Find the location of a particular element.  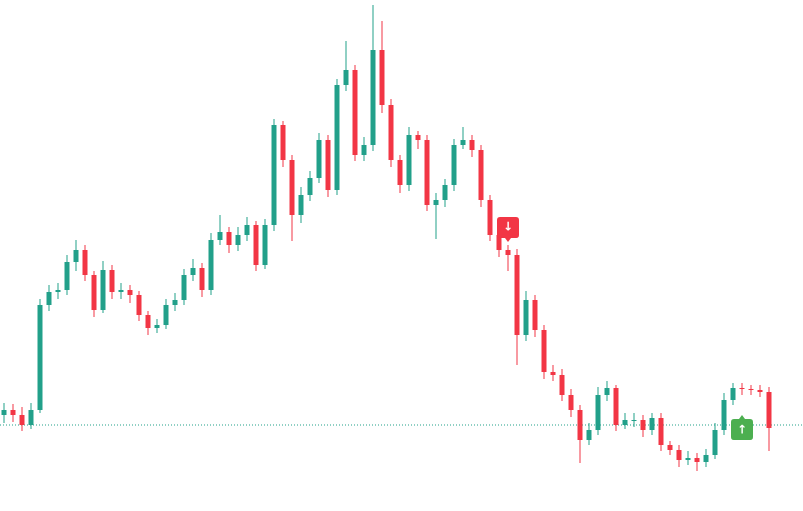

marker-label: ↓ is located at coordinates (508, 227).